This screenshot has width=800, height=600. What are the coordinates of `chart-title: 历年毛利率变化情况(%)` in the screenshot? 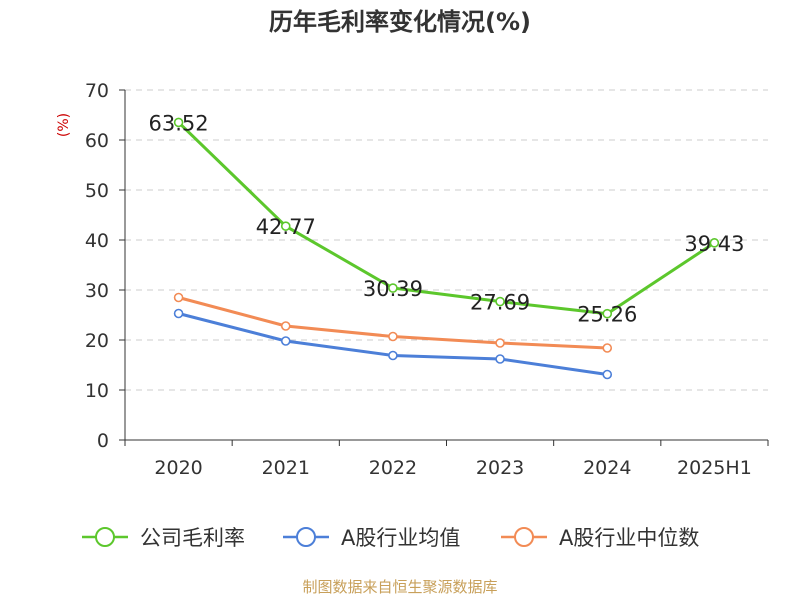 It's located at (400, 22).